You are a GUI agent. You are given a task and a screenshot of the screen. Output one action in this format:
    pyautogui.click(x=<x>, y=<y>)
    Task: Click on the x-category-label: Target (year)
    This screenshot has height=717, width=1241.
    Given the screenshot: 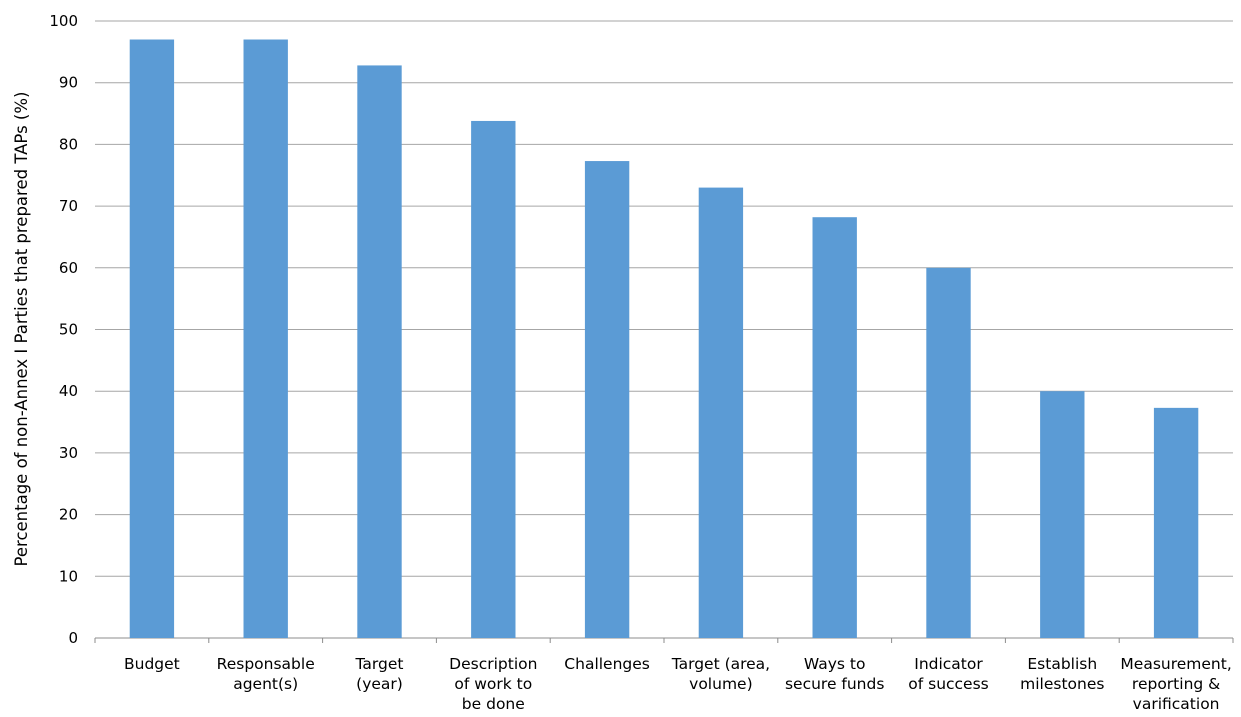 What is the action you would take?
    pyautogui.click(x=379, y=674)
    